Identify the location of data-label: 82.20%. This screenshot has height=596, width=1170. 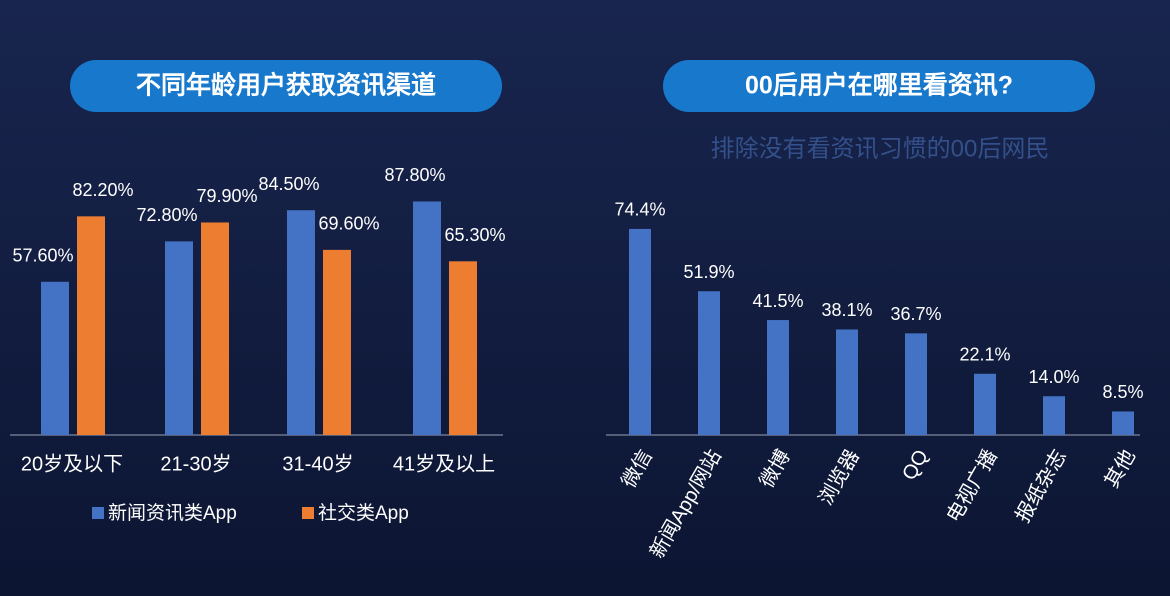
(102, 190).